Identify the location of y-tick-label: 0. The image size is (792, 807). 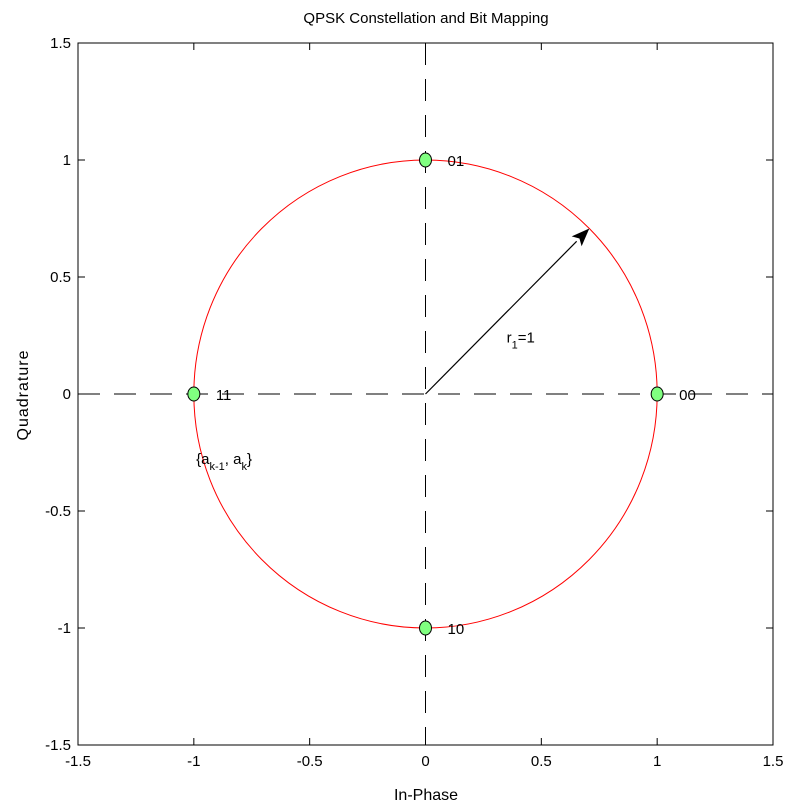
(67, 394).